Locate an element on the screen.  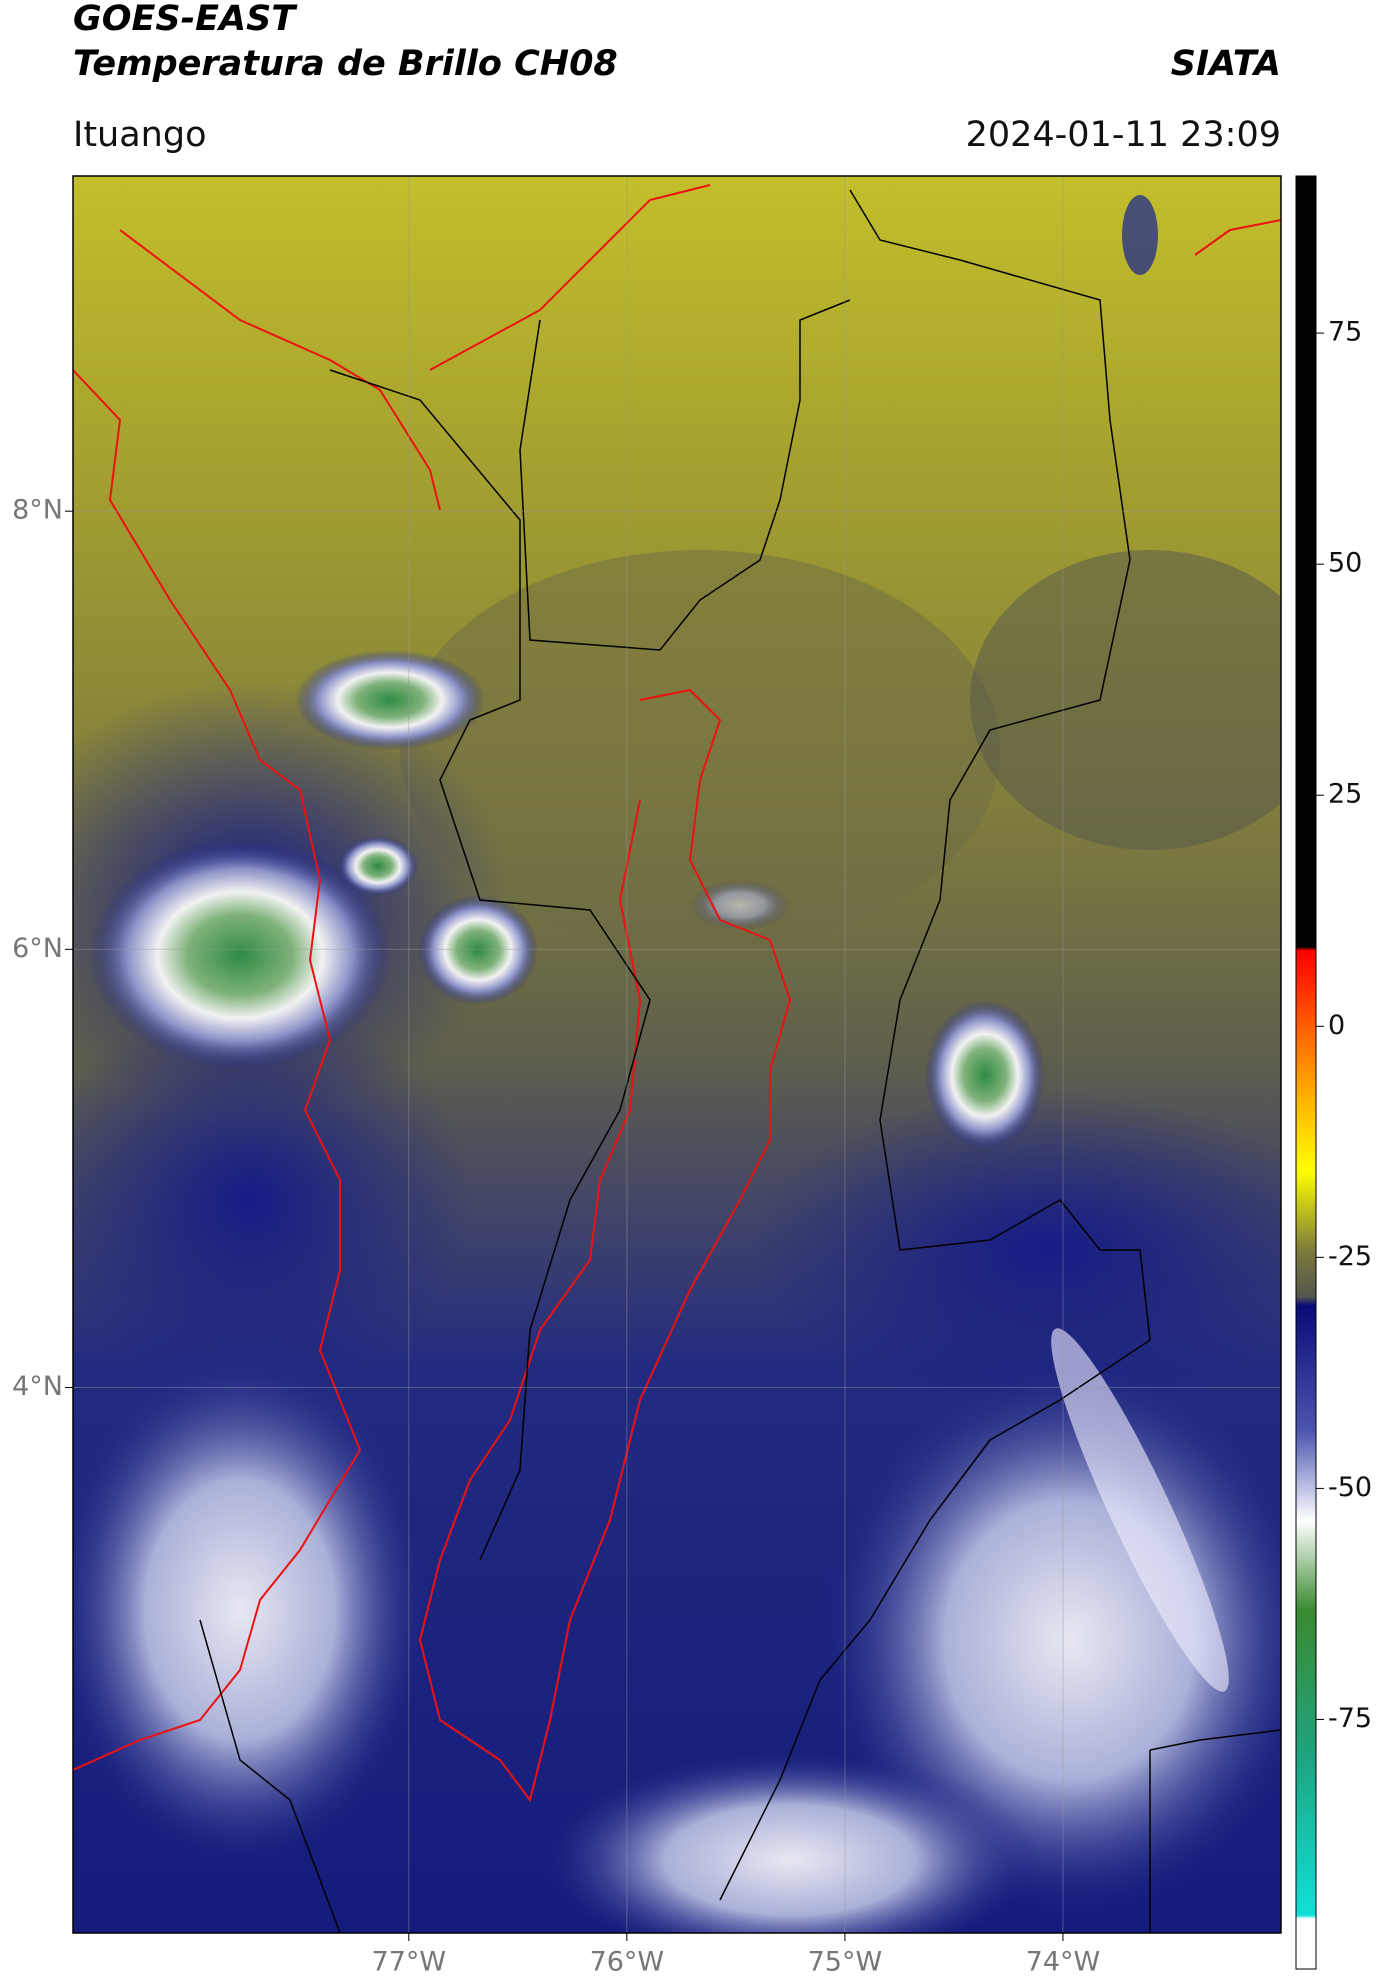
colorbar-tick-label: 50 is located at coordinates (1345, 563).